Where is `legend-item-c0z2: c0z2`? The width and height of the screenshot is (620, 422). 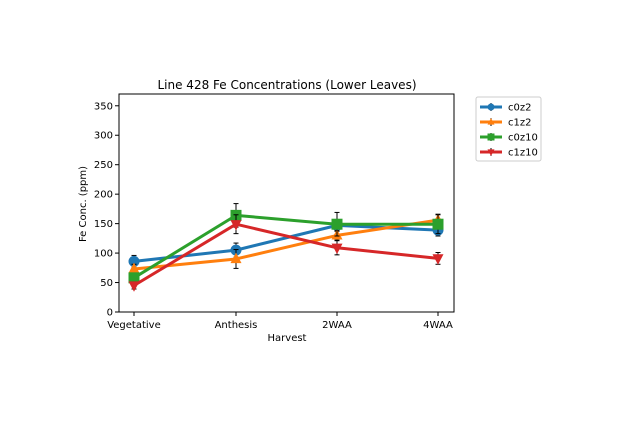
legend-item-c0z2: c0z2 is located at coordinates (505, 108).